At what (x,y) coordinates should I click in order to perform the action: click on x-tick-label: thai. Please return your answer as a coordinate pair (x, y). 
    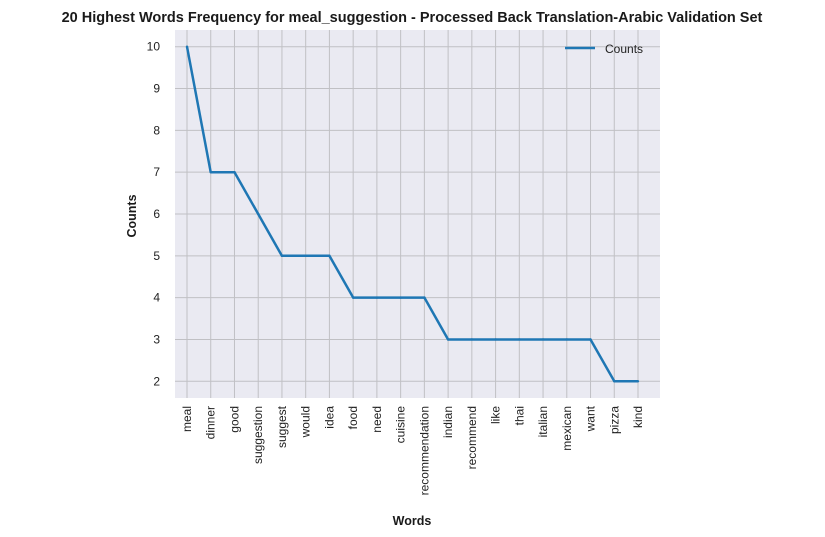
    Looking at the image, I should click on (519, 415).